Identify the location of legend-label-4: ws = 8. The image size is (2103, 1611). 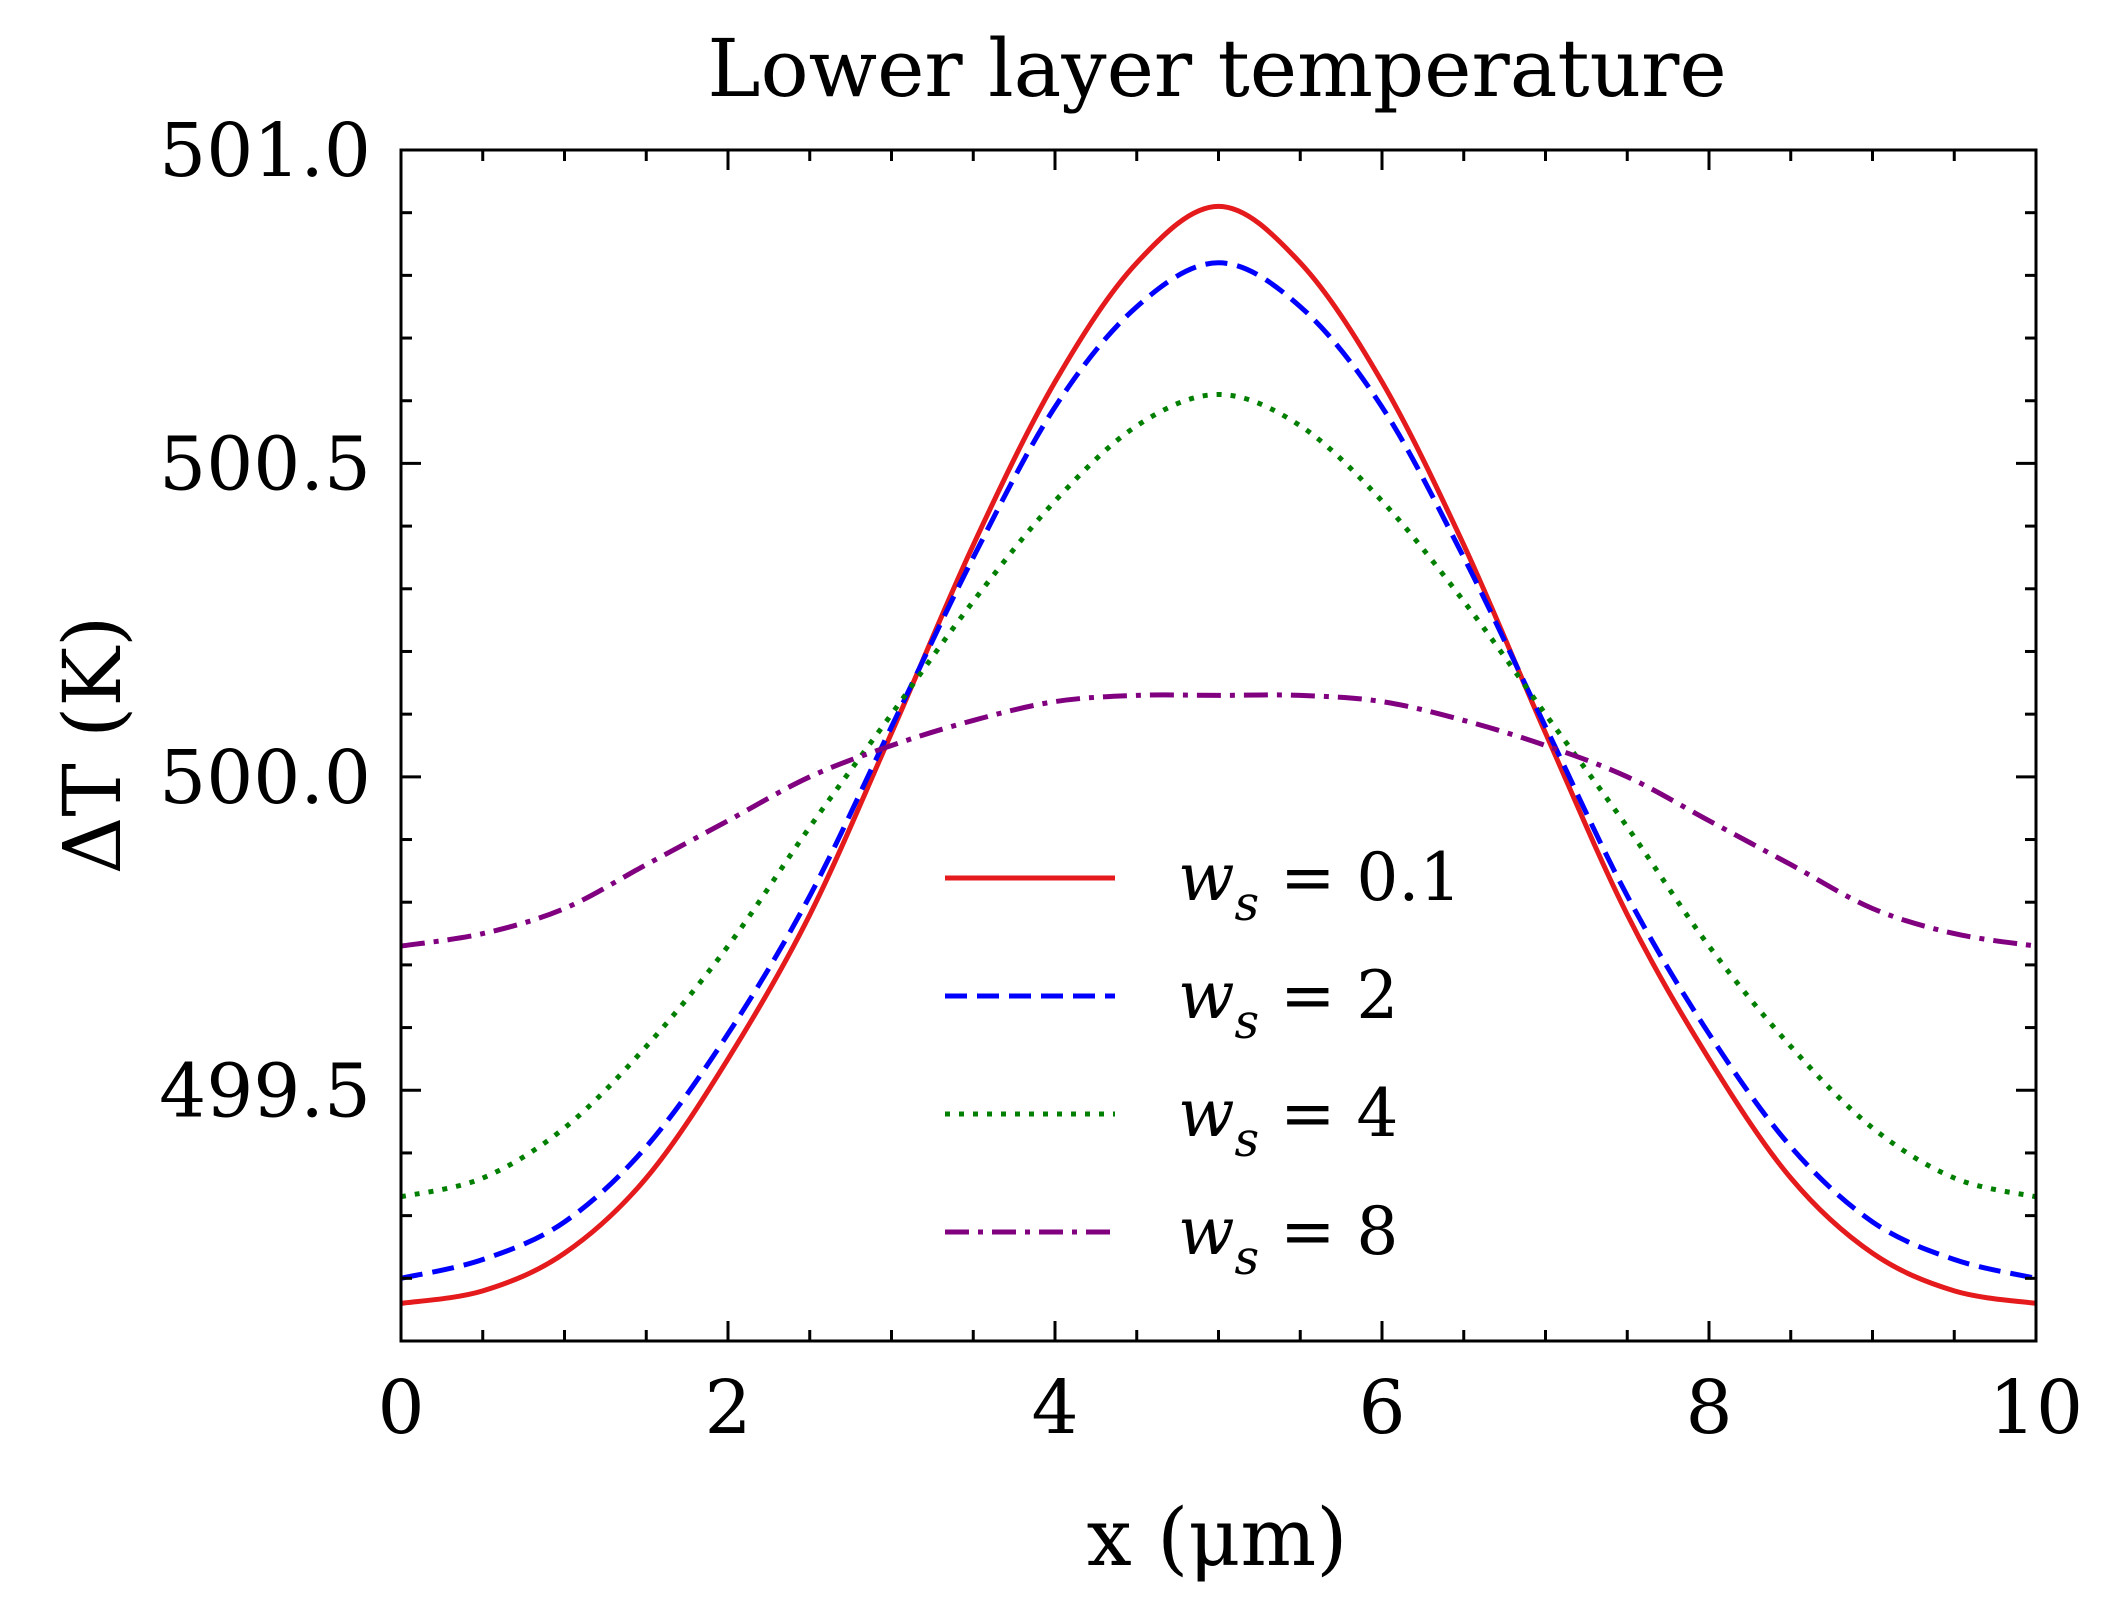
(1288, 1239).